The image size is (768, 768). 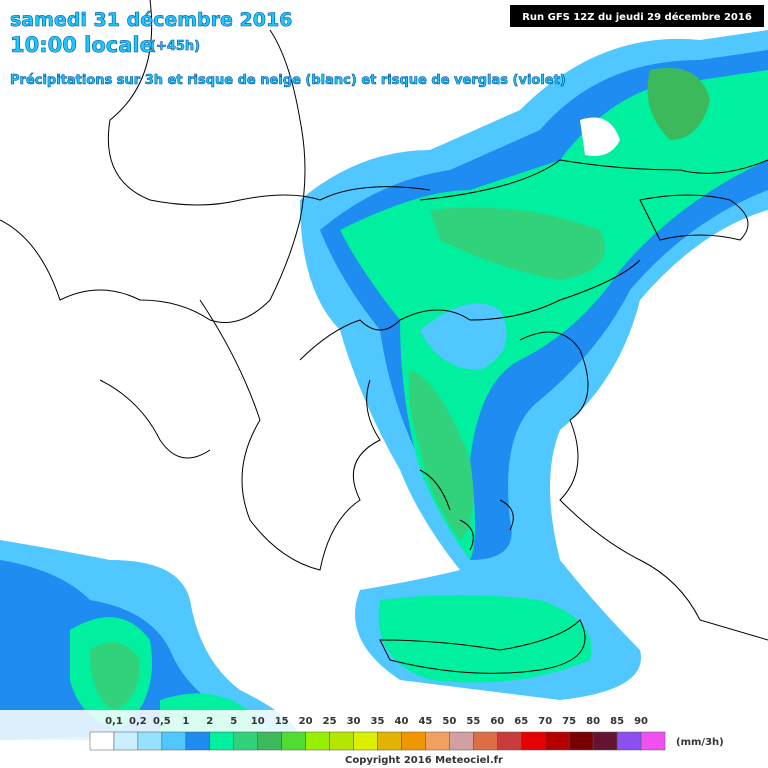 I want to click on run: Run GFS 12Z du jeudi 29 décembre 2016, so click(x=637, y=17).